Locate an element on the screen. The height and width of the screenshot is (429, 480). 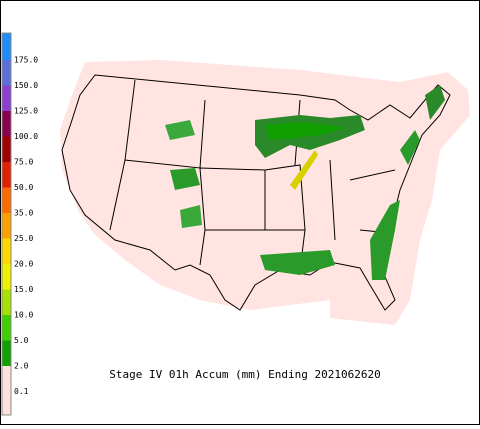
legend-label: 15.0 is located at coordinates (23, 289).